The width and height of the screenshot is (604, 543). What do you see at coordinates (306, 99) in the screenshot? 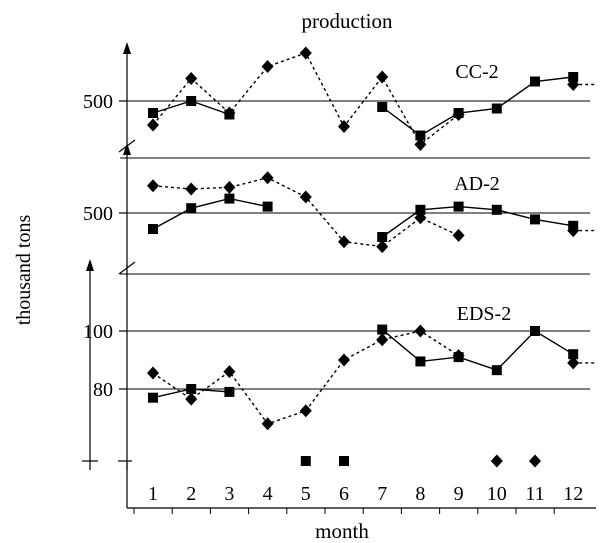
I see `cc-2-diamond-line` at bounding box center [306, 99].